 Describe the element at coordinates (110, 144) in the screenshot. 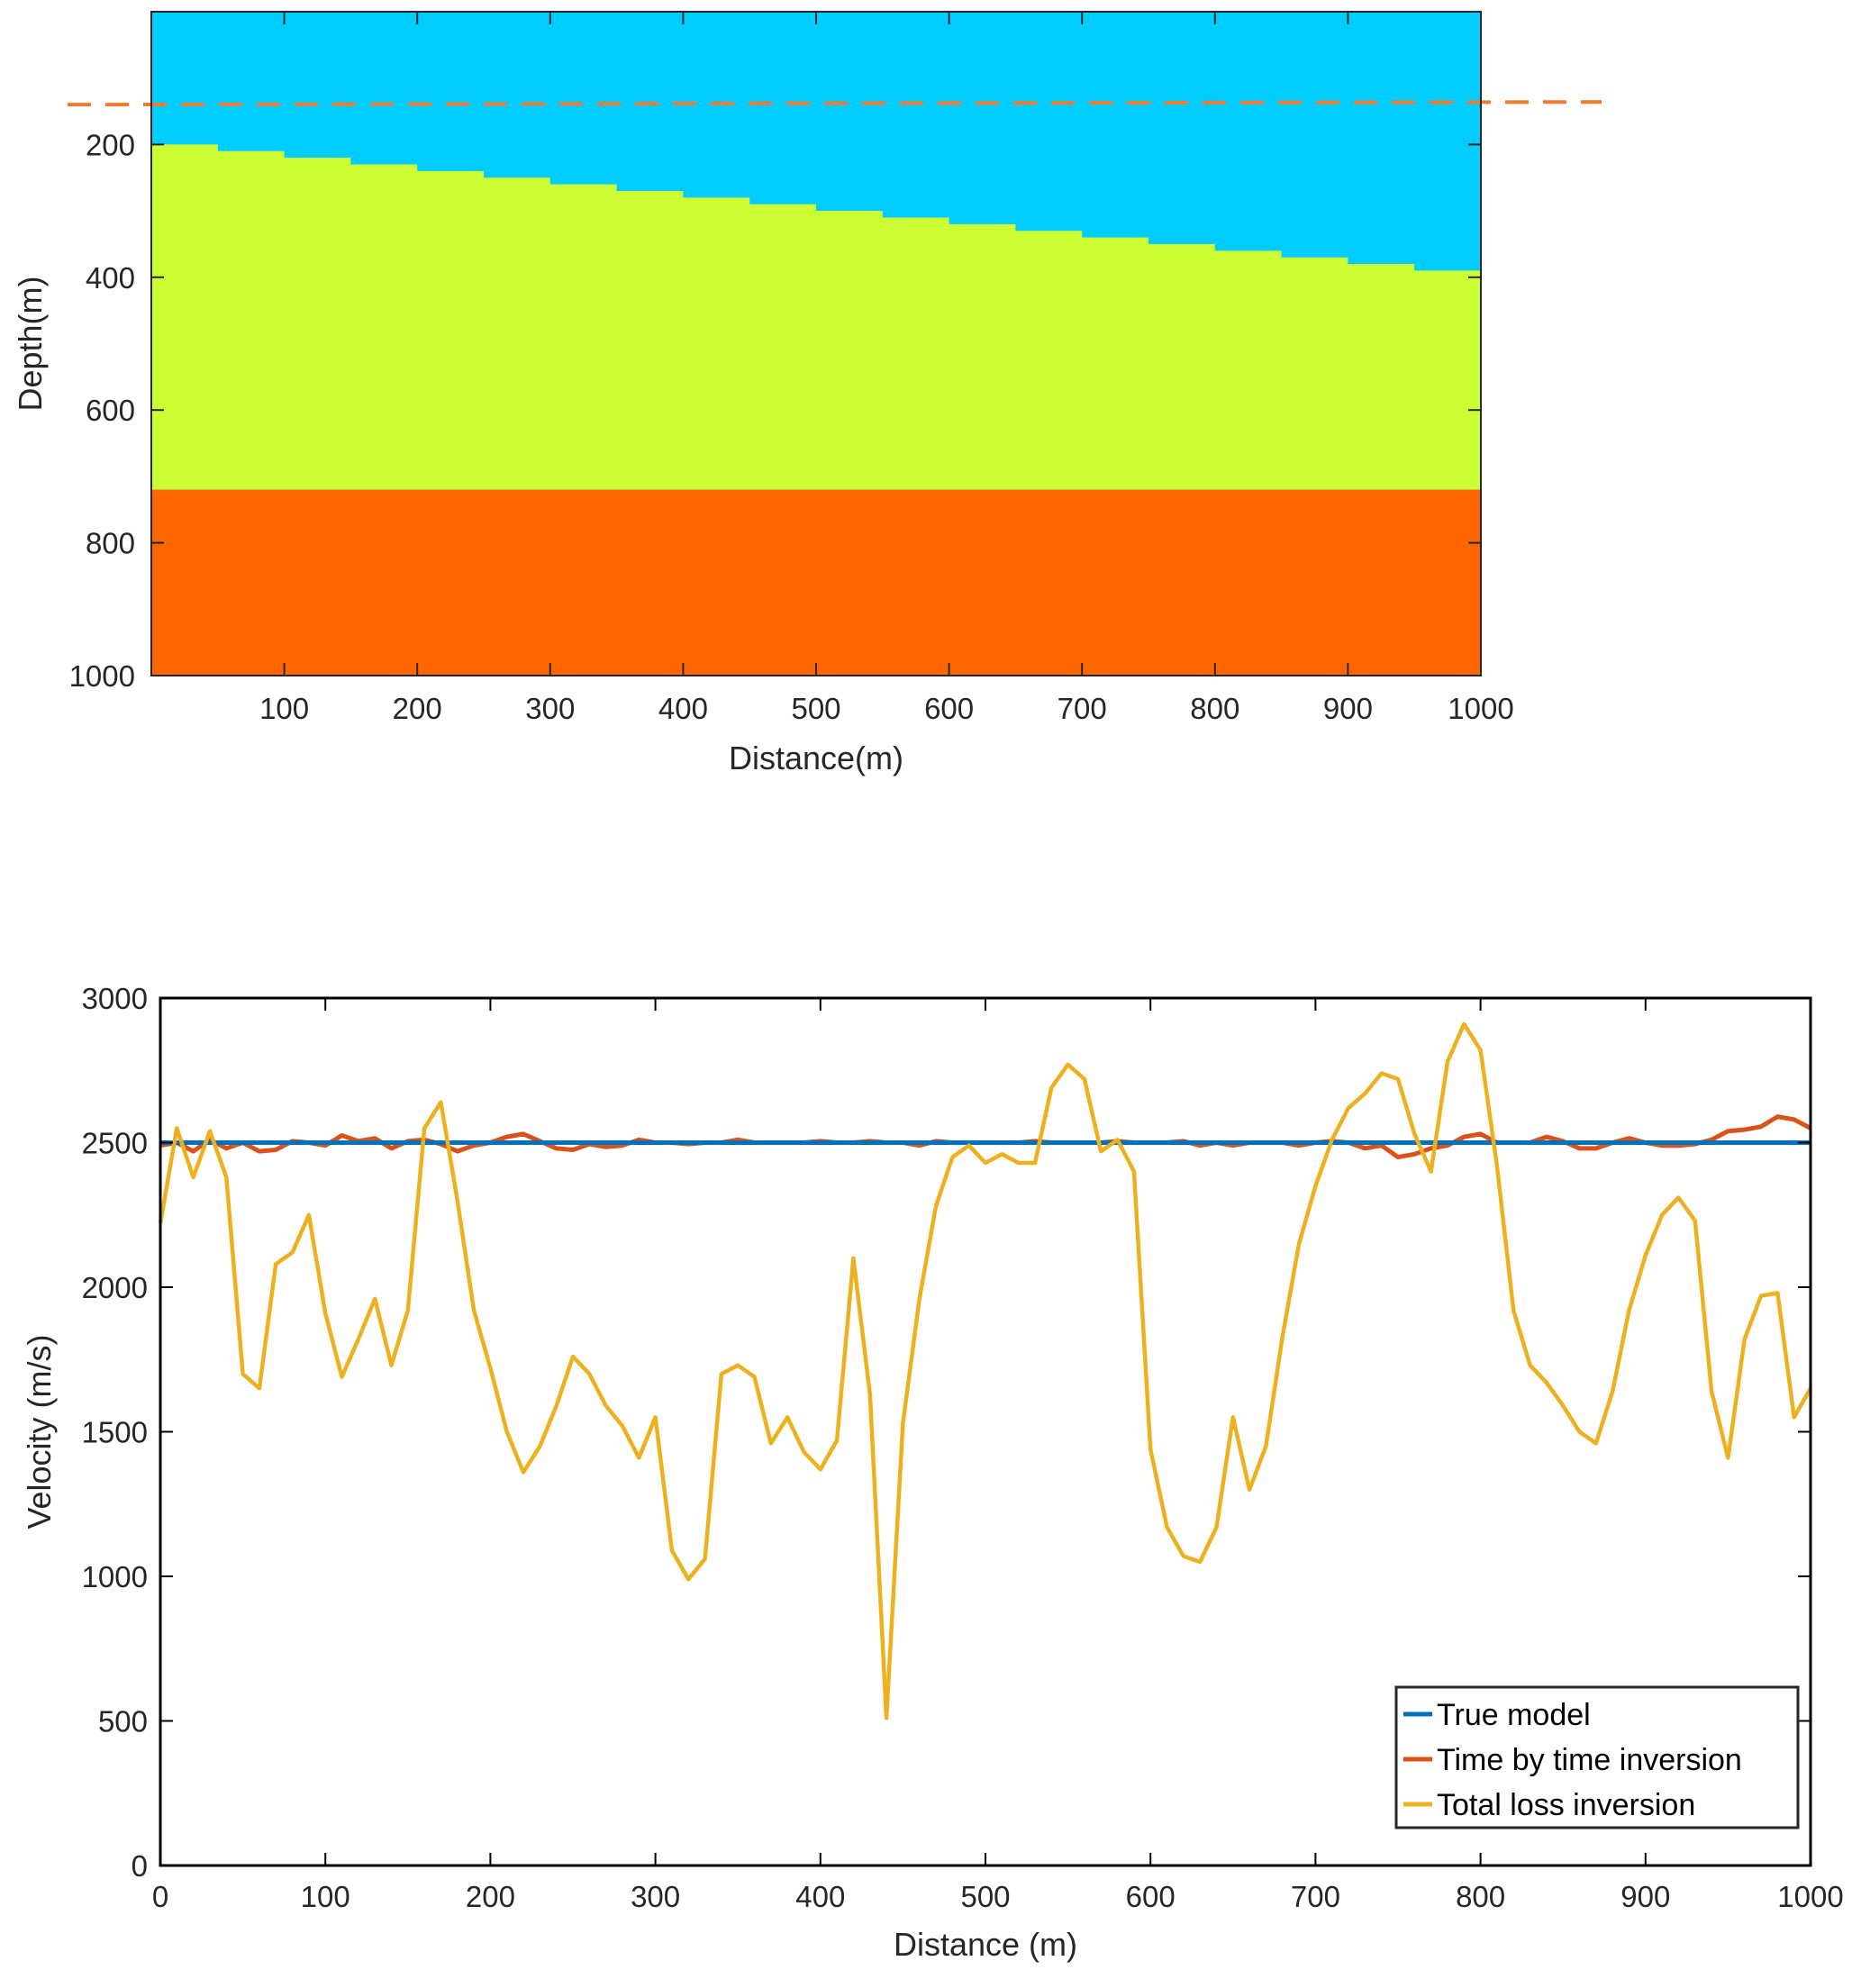

I see `depth-y-tick-label: 200` at that location.